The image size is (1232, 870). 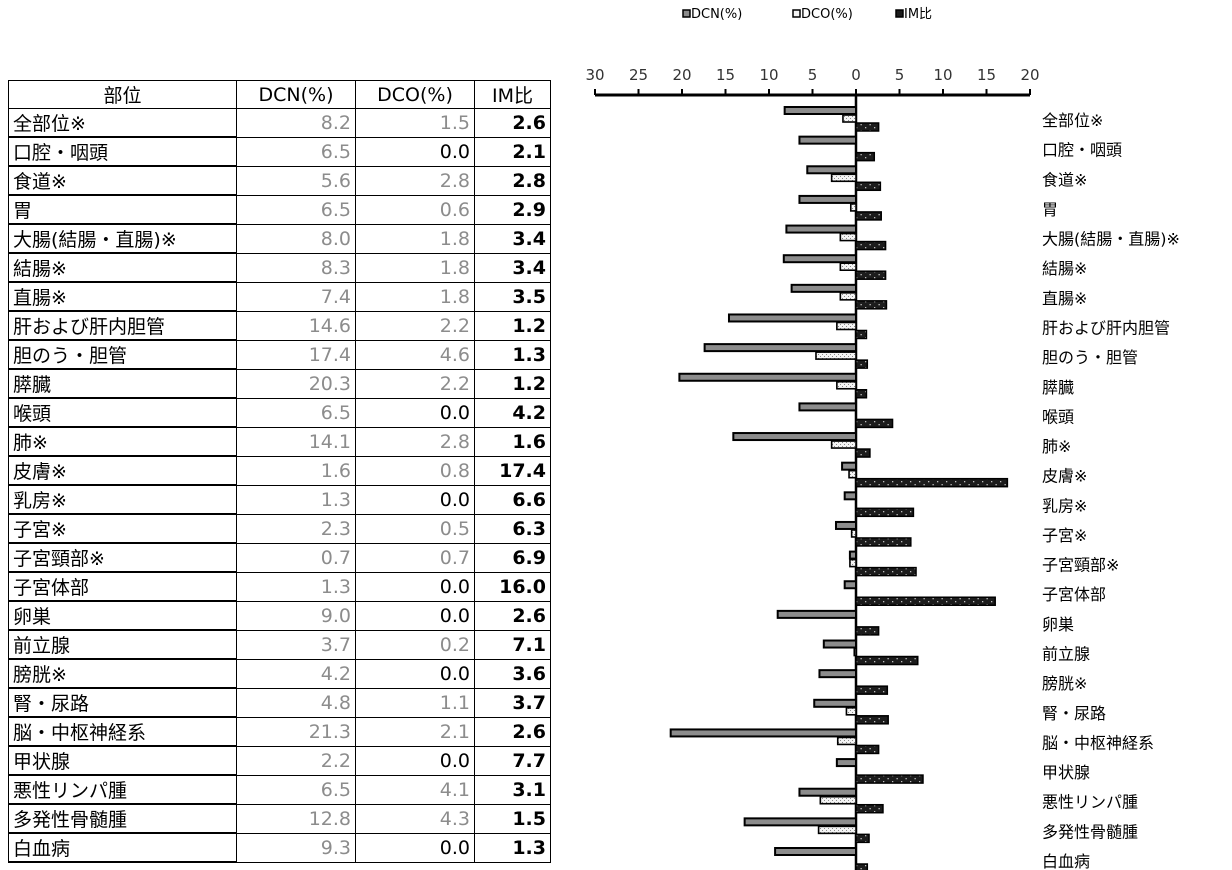 What do you see at coordinates (279, 760) in the screenshot?
I see `table-row: 甲状腺 2.2 0.0 7.7` at bounding box center [279, 760].